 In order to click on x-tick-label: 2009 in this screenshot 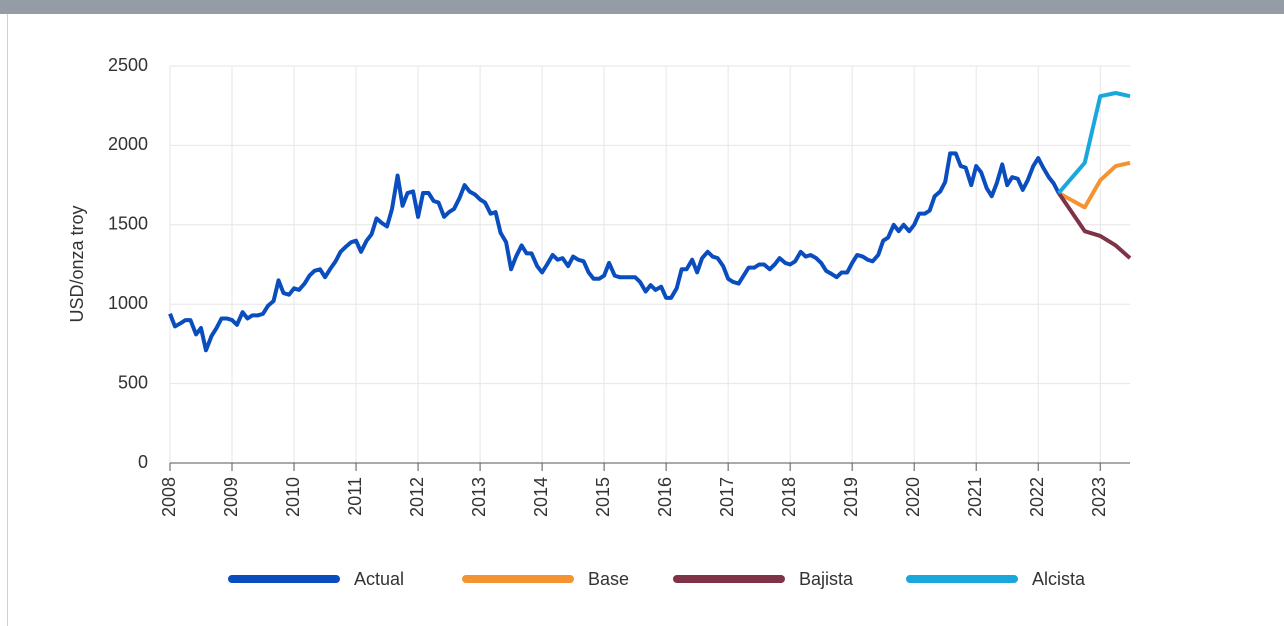, I will do `click(231, 497)`.